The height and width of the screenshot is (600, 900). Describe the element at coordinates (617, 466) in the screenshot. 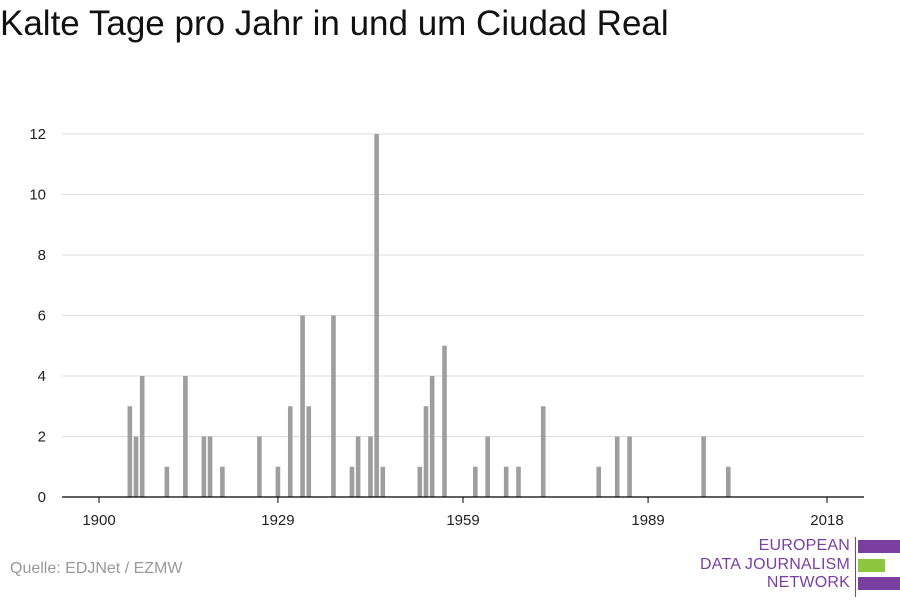

I see `bar-1984` at that location.